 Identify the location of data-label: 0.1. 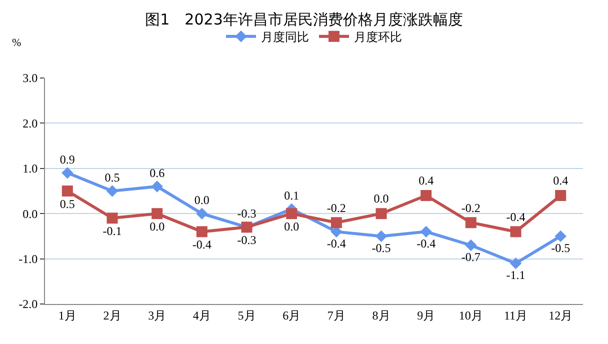
(292, 195).